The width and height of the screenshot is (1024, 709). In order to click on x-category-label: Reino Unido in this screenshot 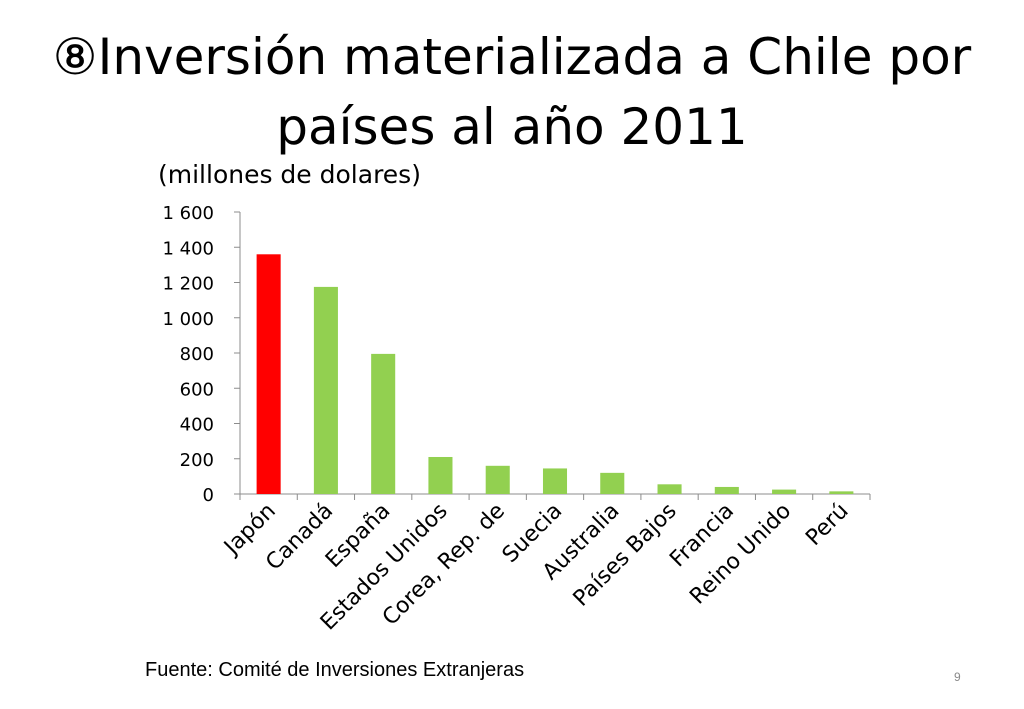, I will do `click(740, 554)`.